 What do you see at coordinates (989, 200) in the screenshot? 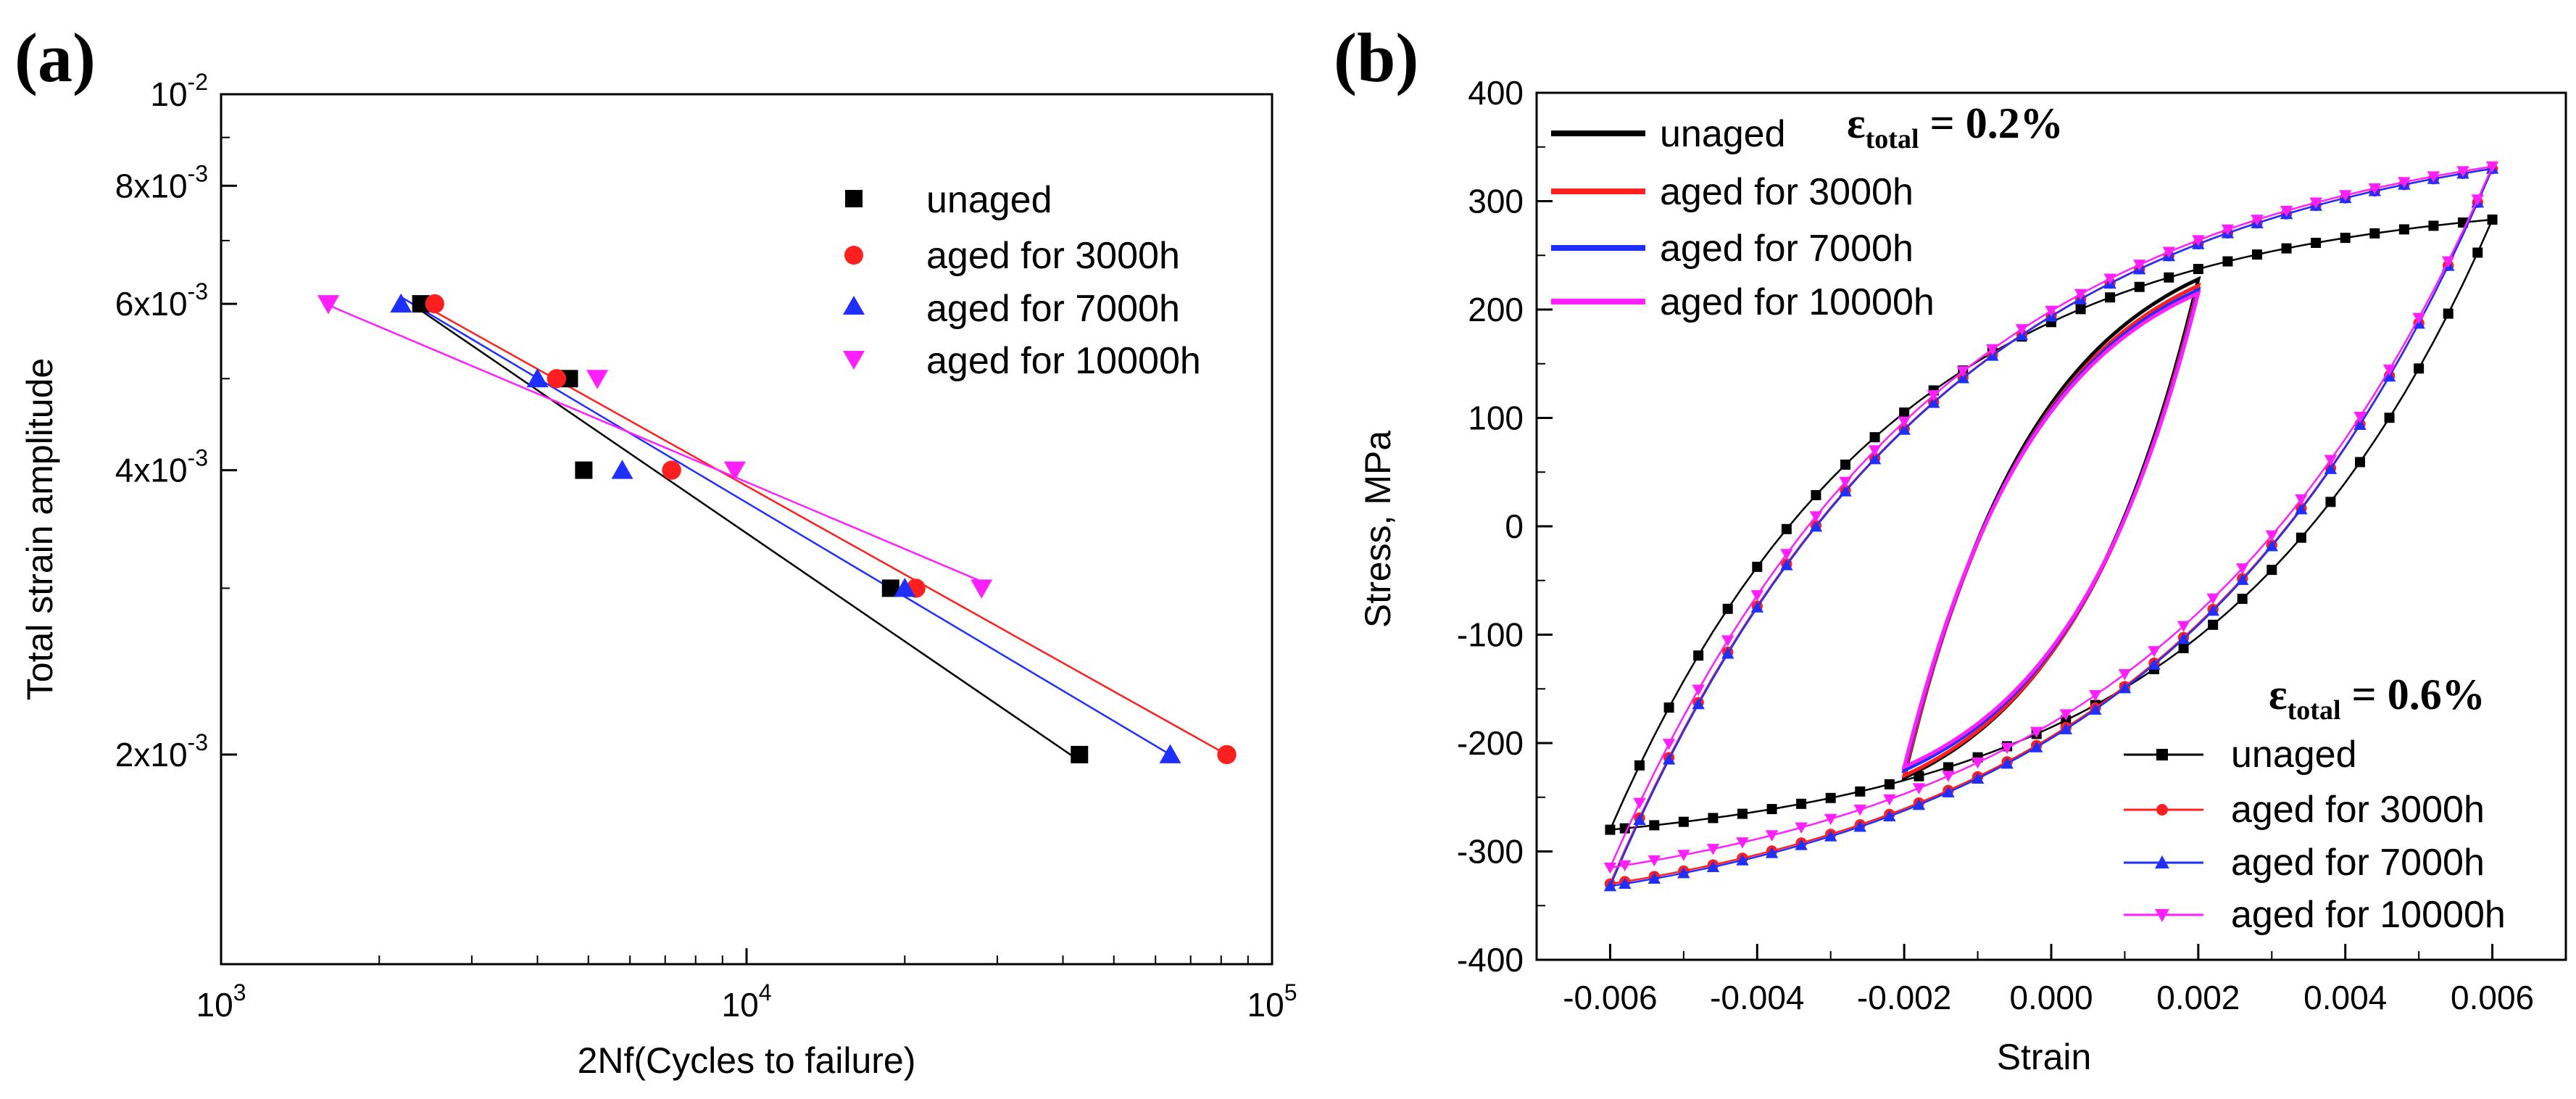
I see `legend-label: unaged` at bounding box center [989, 200].